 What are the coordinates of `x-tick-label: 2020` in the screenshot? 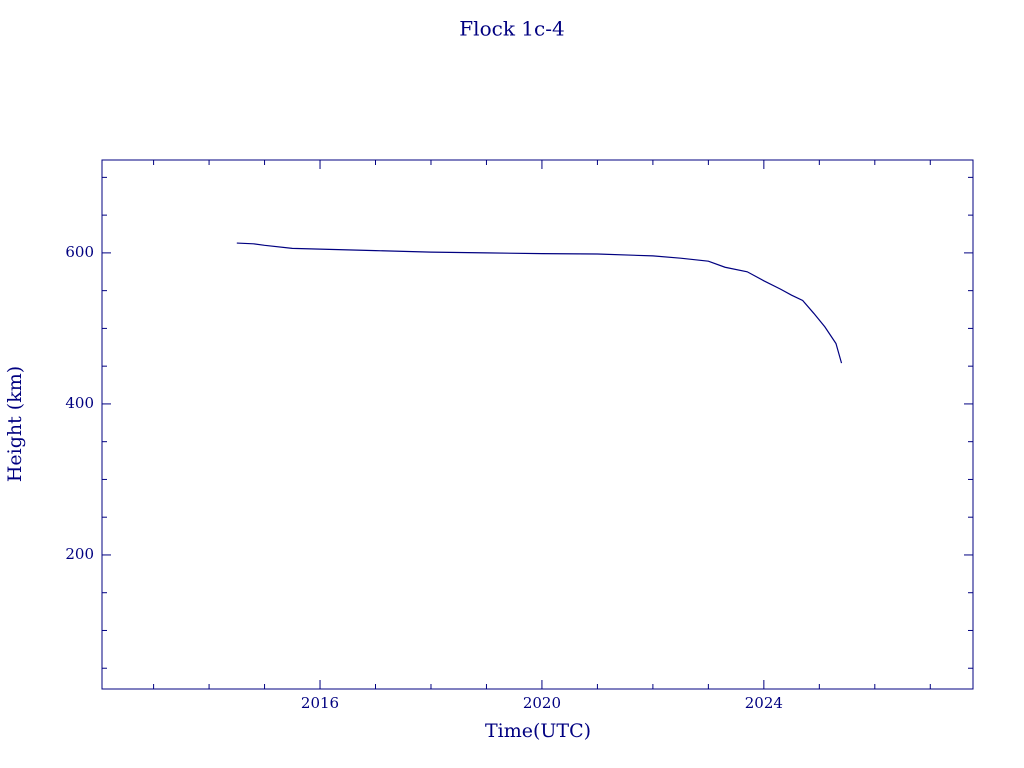 It's located at (542, 703).